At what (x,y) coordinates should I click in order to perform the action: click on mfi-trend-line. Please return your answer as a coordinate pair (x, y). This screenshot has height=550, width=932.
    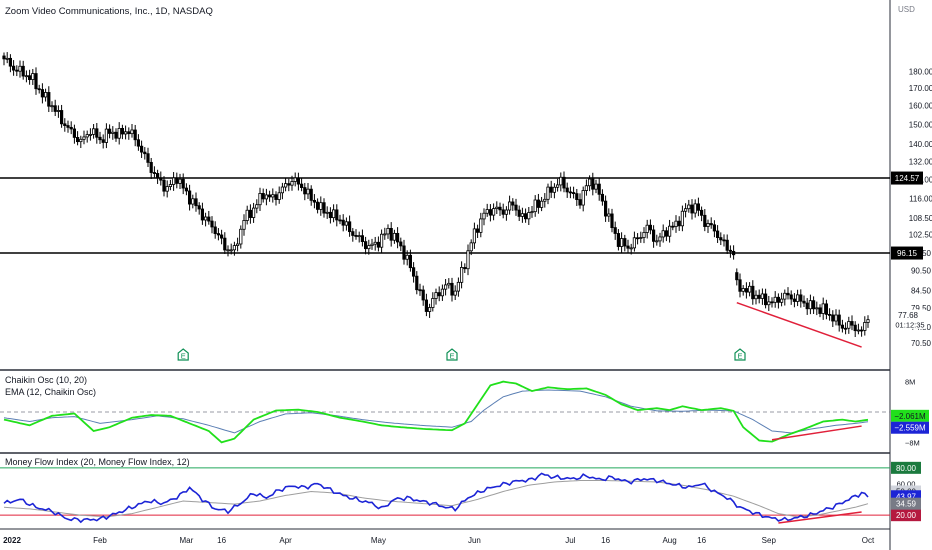
    Looking at the image, I should click on (820, 517).